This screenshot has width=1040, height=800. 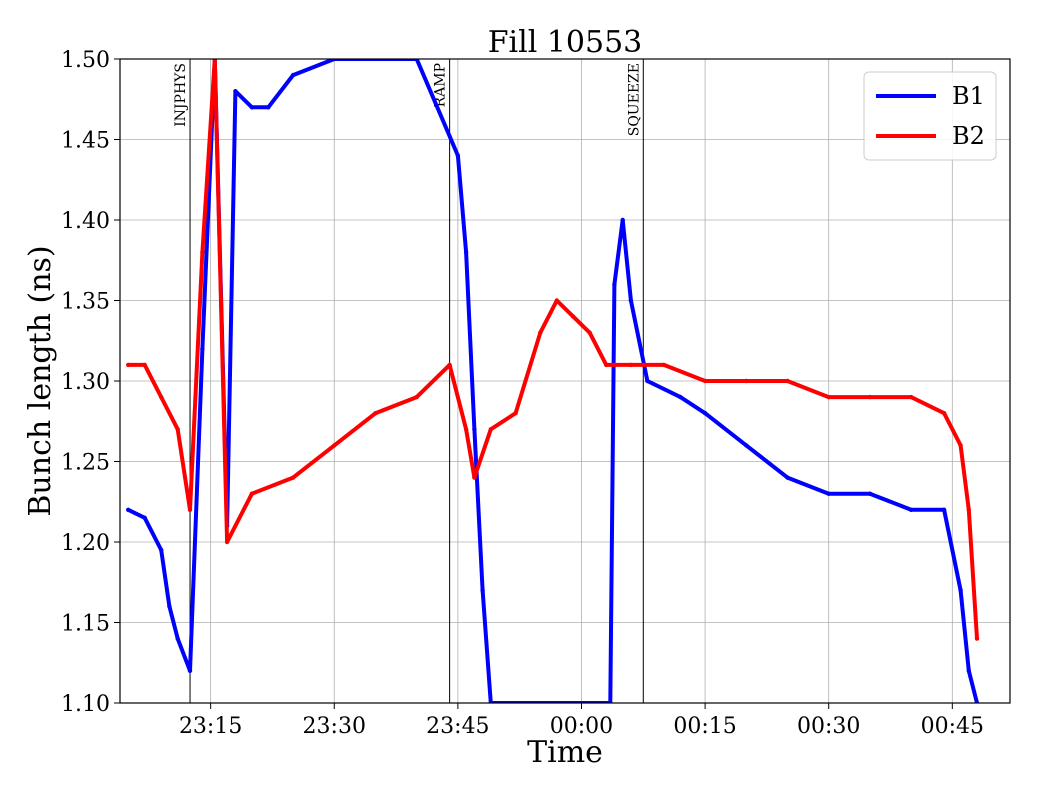 I want to click on event-label: SQUEEZE, so click(x=634, y=99).